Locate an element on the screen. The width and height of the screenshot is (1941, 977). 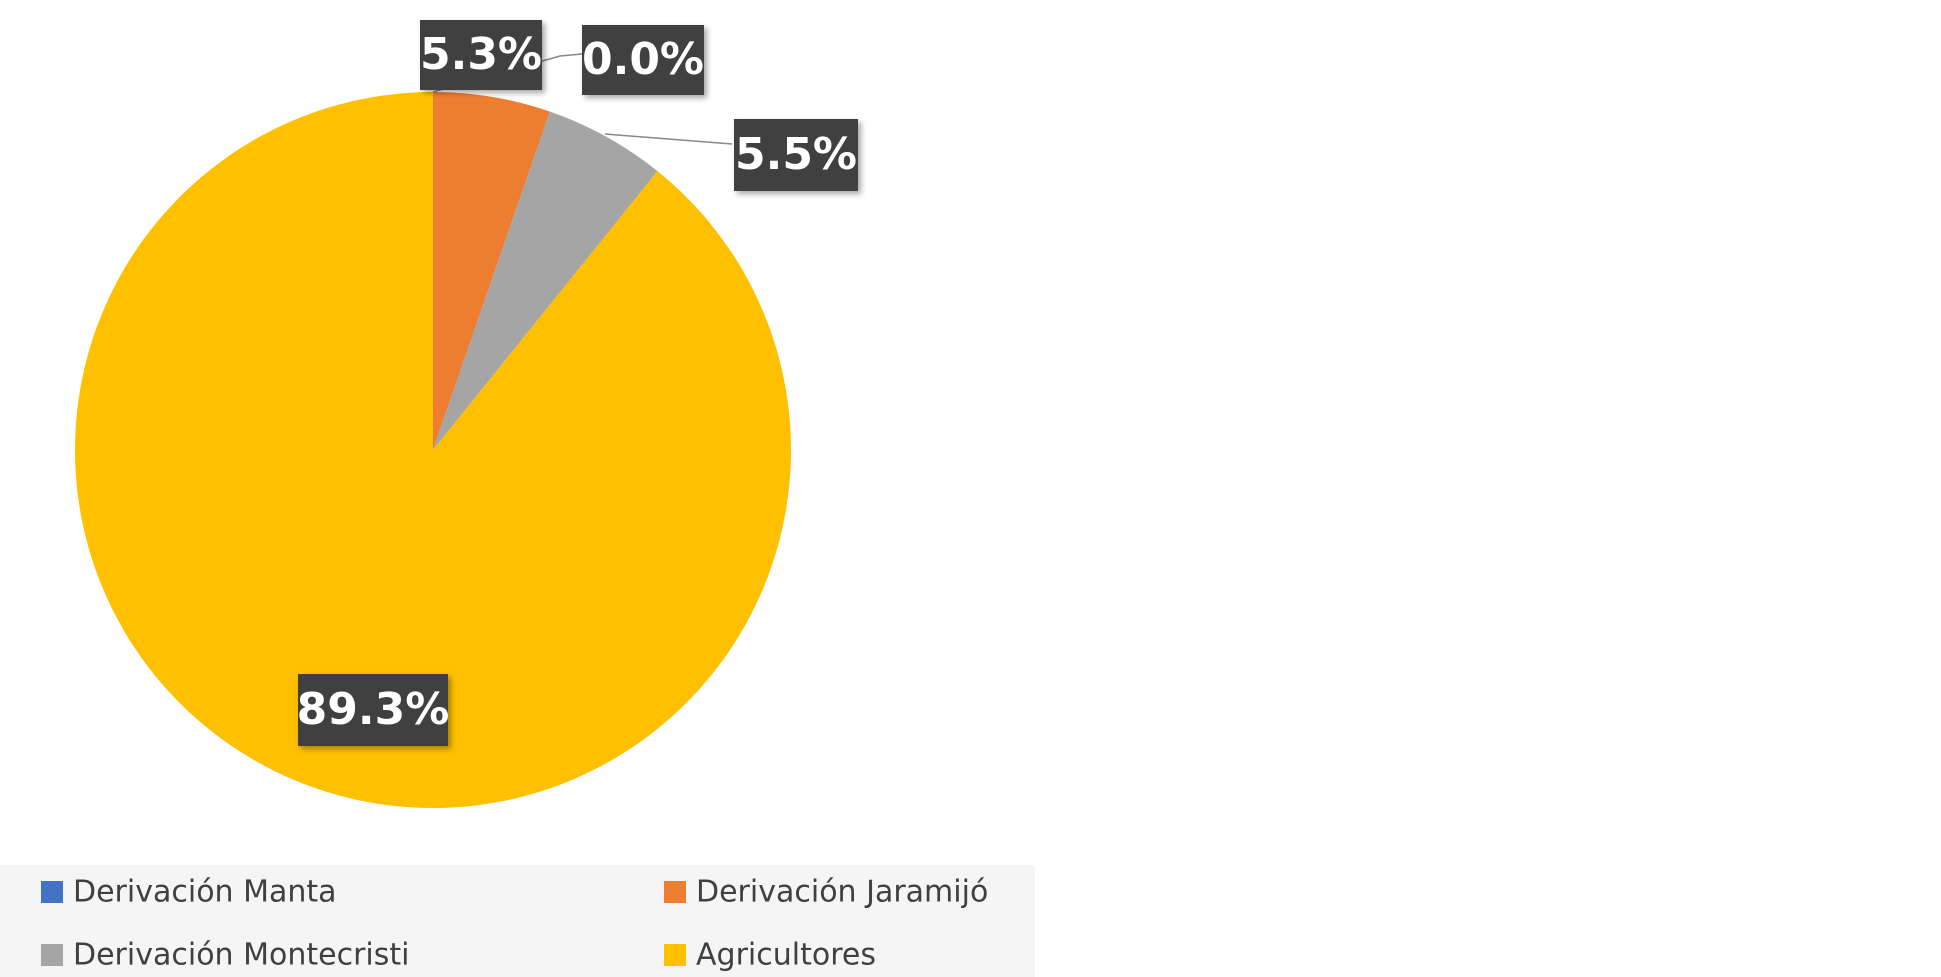
legend-label: Agricultores is located at coordinates (786, 955).